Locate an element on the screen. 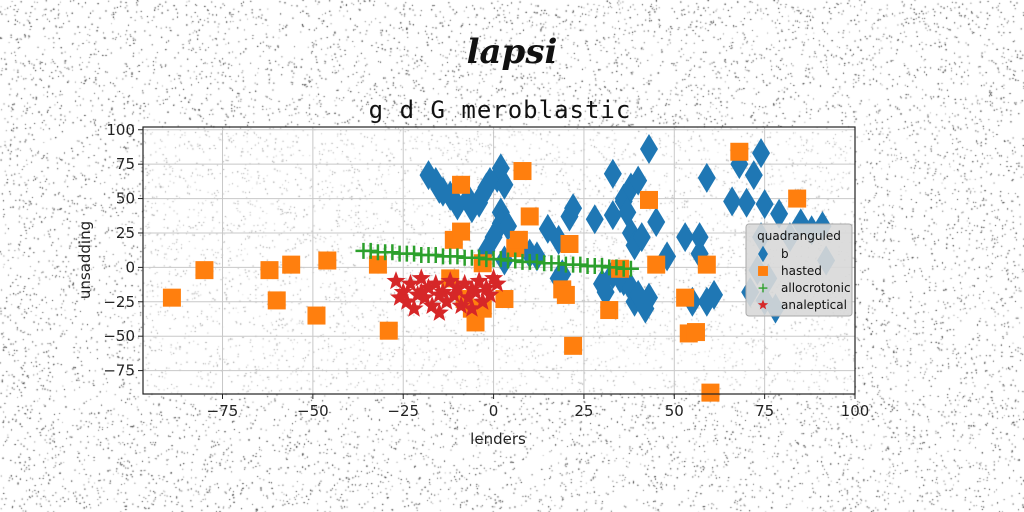 Image resolution: width=1024 pixels, height=512 pixels. legend-marker-b is located at coordinates (763, 254).